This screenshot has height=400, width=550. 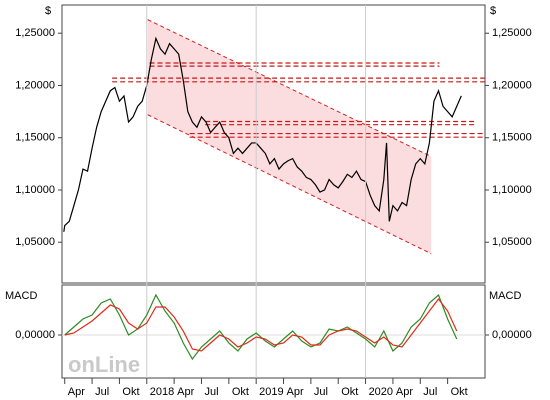 I want to click on y-unit: $, so click(x=48, y=11).